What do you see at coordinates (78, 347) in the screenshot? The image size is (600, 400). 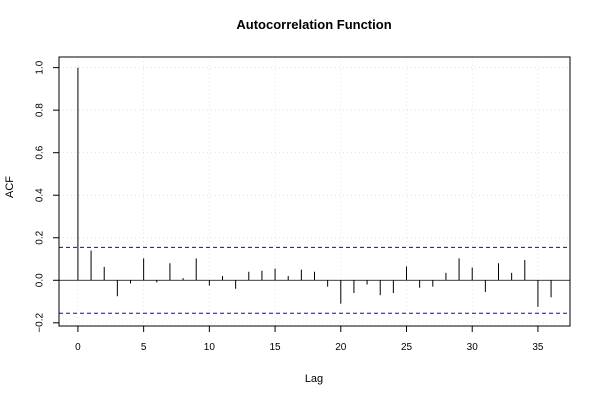 I see `x-tick-label: 0` at bounding box center [78, 347].